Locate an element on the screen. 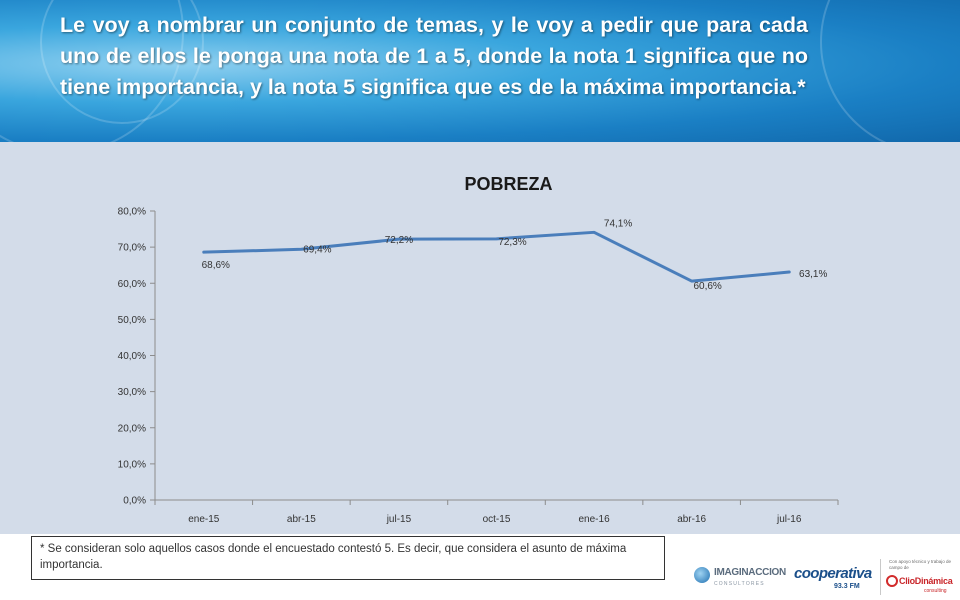 This screenshot has width=960, height=600. x-tick-label: jul-15 is located at coordinates (399, 519).